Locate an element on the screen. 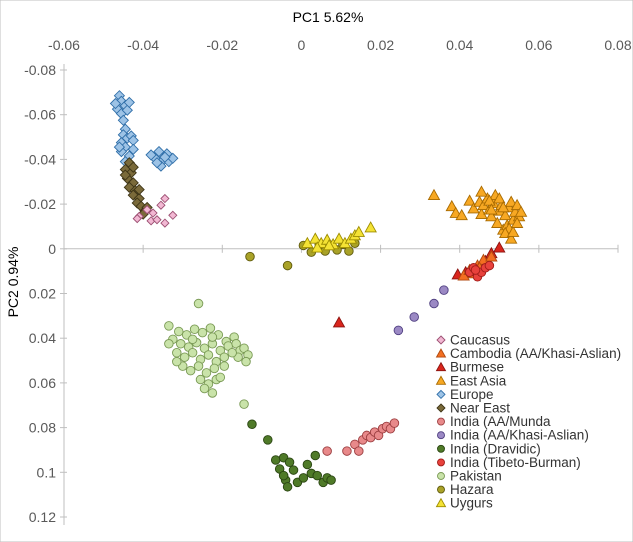  legend-item: India (AA/Munda is located at coordinates (494, 421).